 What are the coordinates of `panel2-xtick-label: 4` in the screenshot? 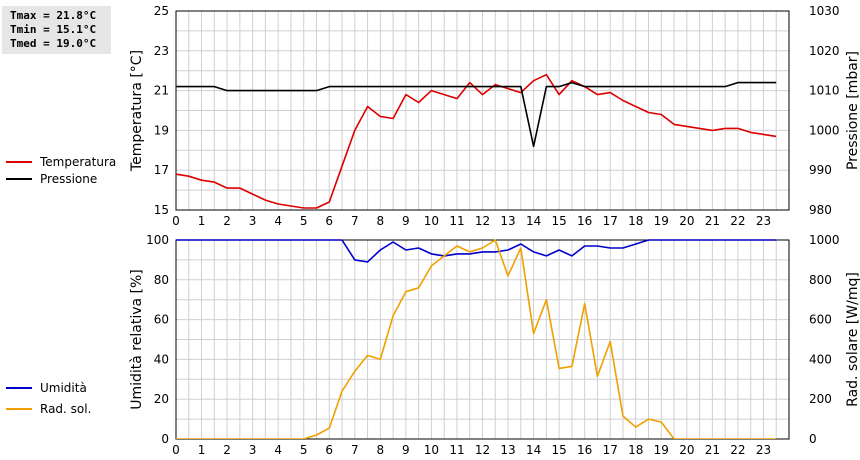 It's located at (278, 450).